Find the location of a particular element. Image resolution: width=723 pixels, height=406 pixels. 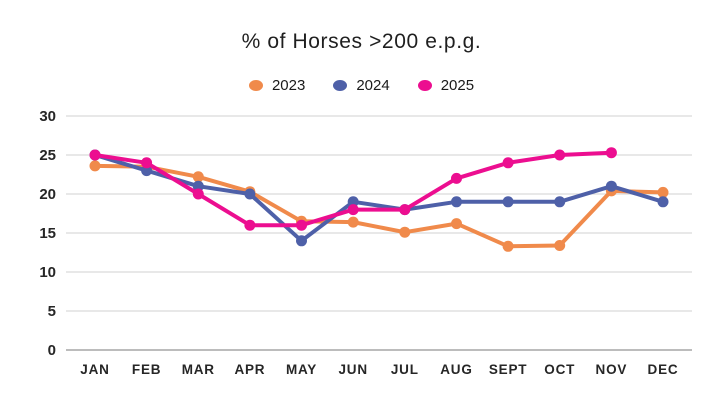

y-axis-tick-20: 20 is located at coordinates (47, 194).